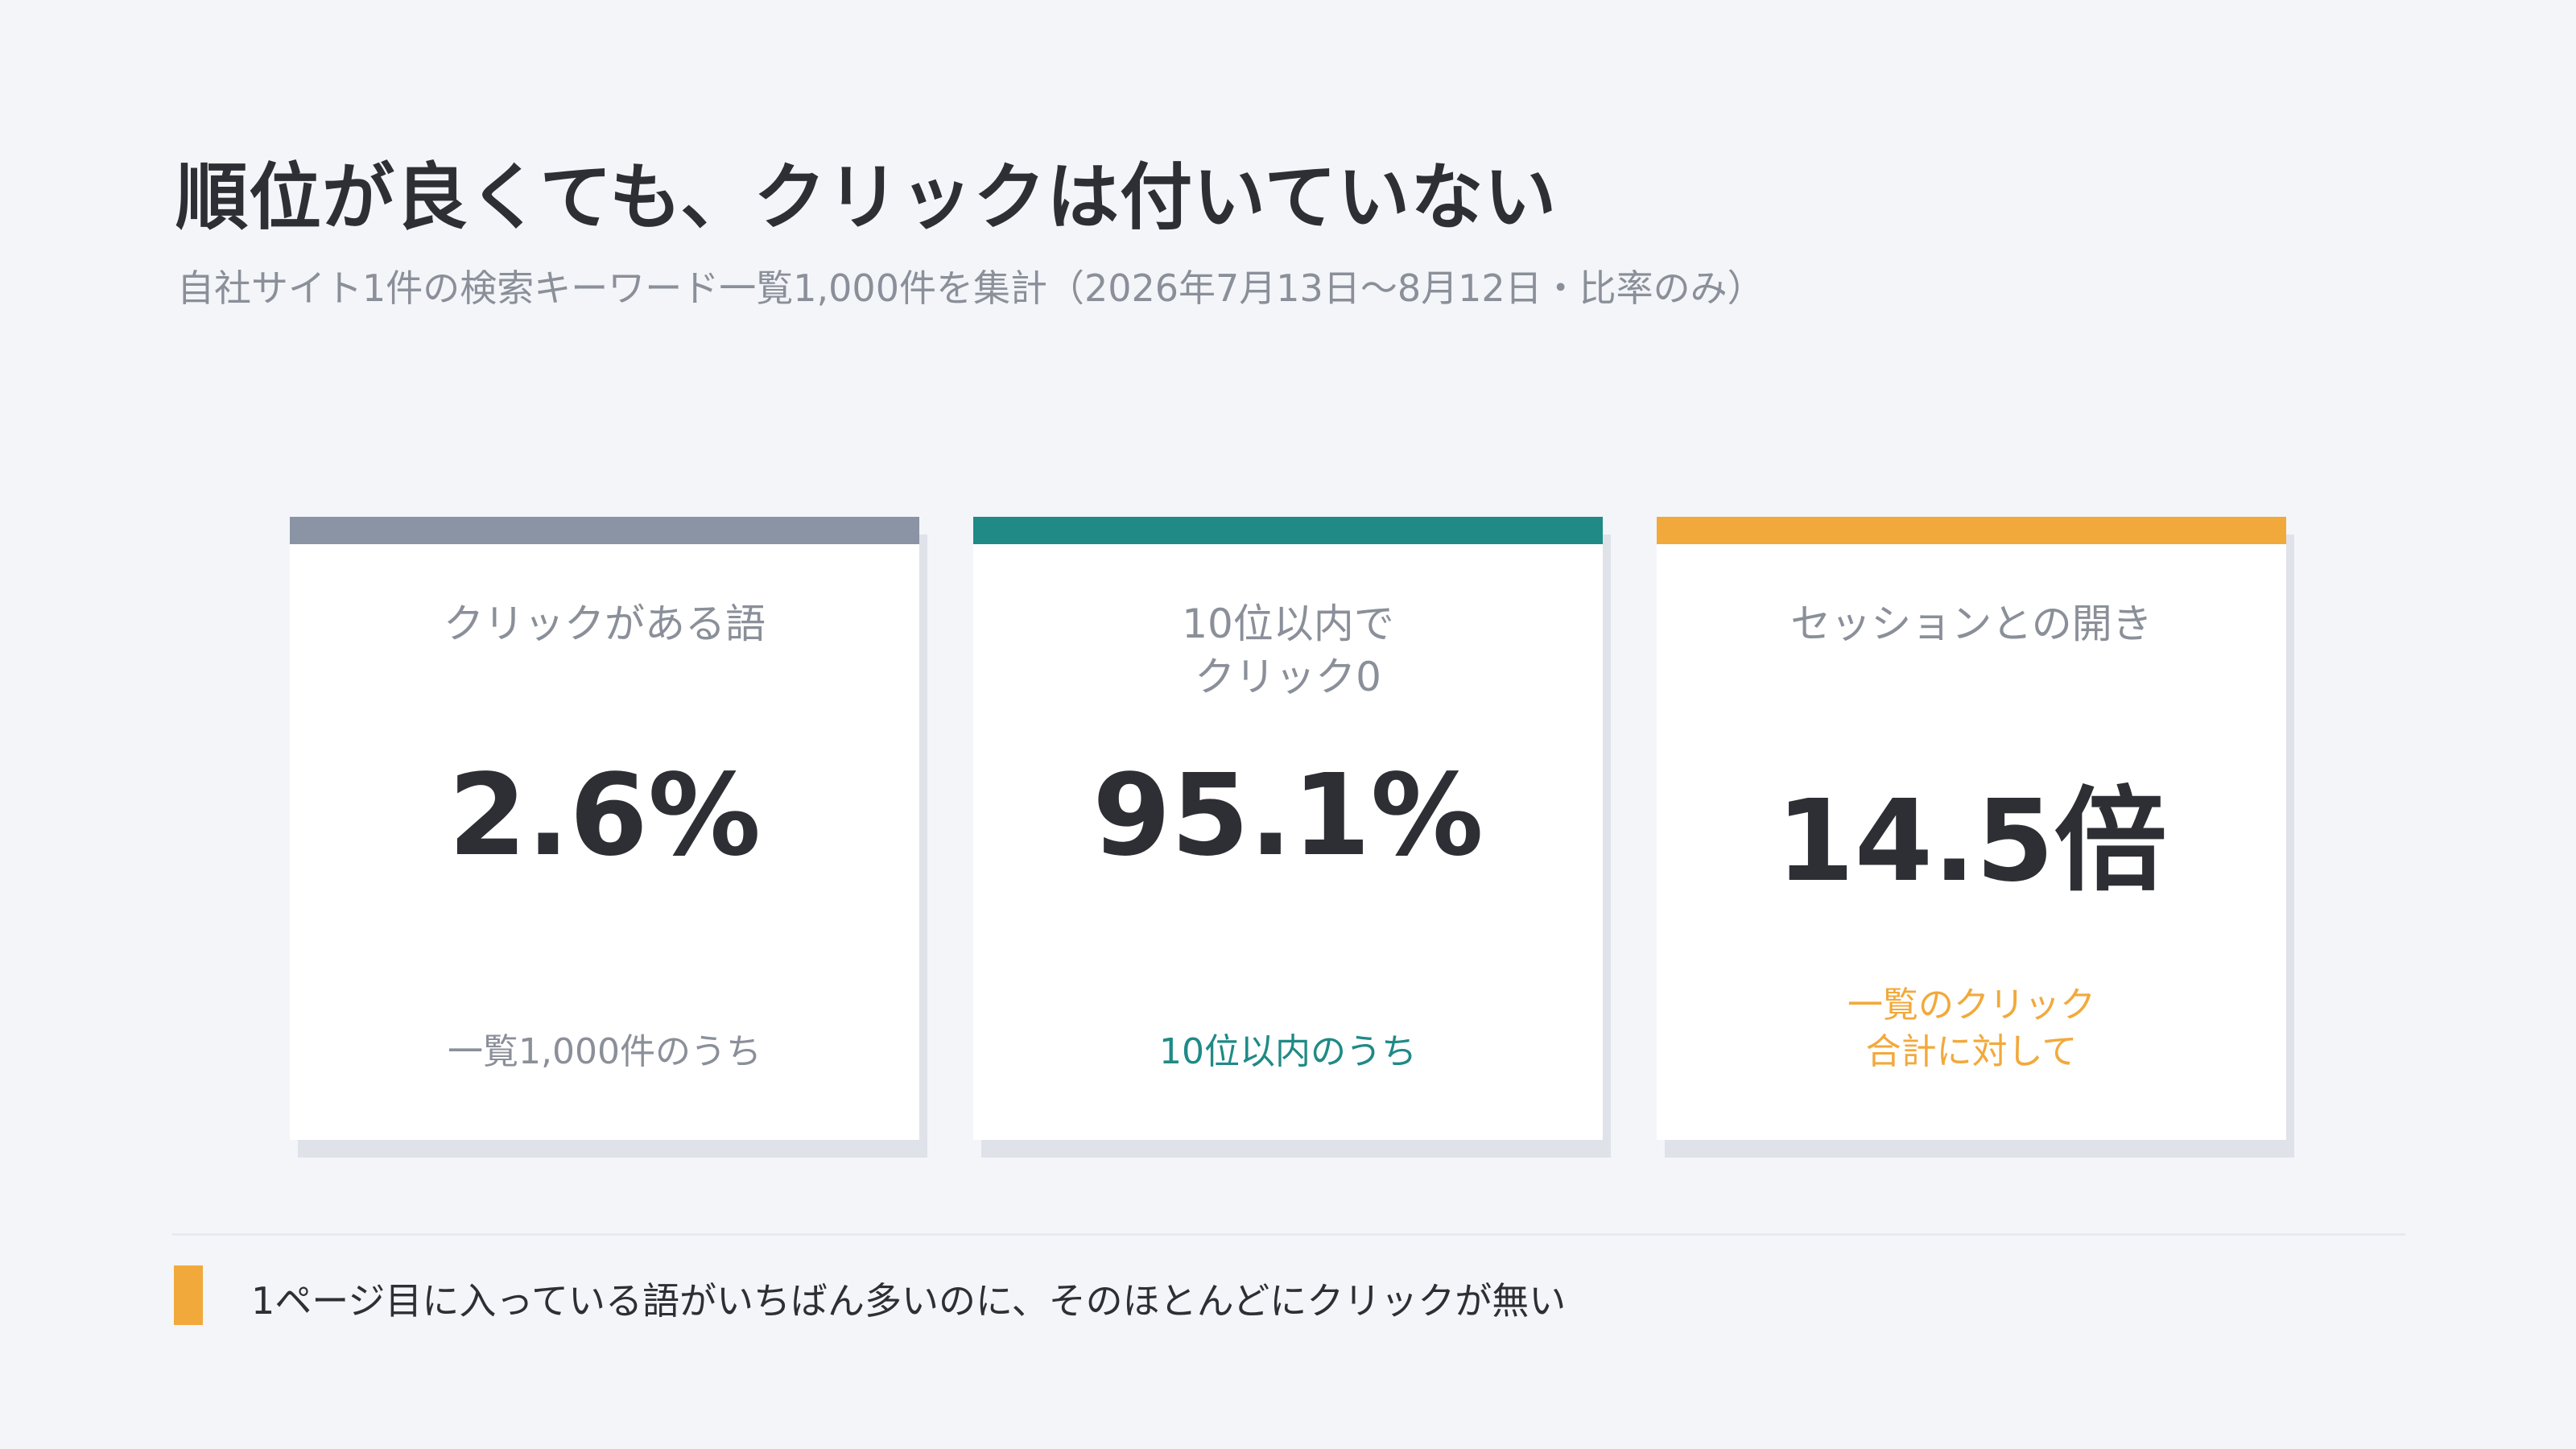 The width and height of the screenshot is (2576, 1449). Describe the element at coordinates (188, 1295) in the screenshot. I see `takeaway-accent-bar` at that location.